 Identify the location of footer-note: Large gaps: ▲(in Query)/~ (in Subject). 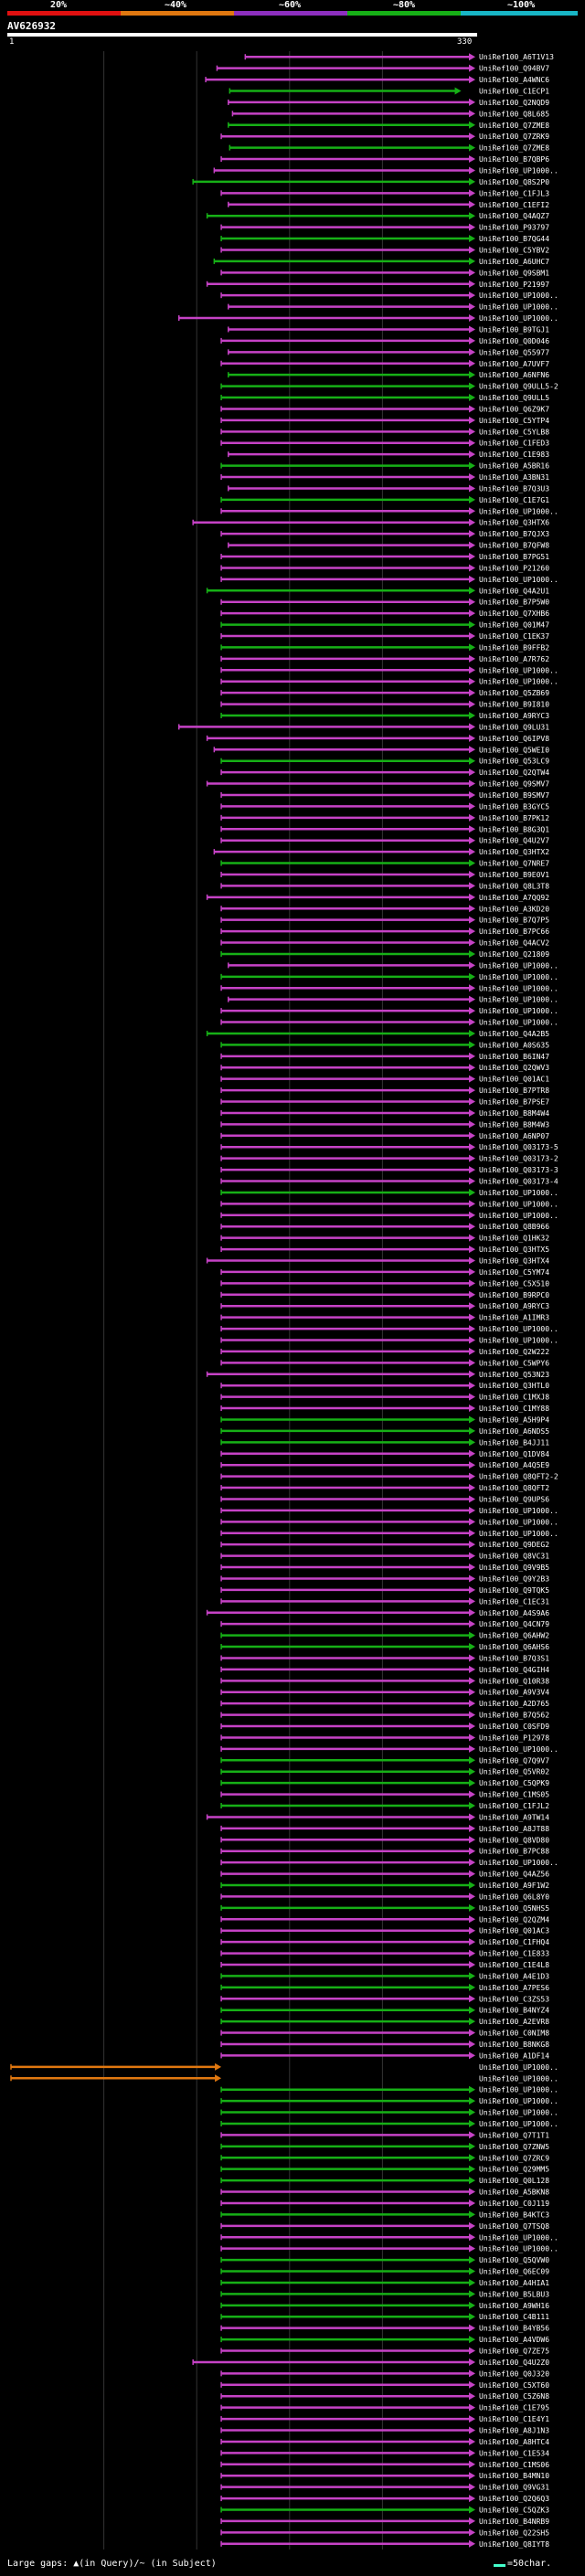
(112, 2564).